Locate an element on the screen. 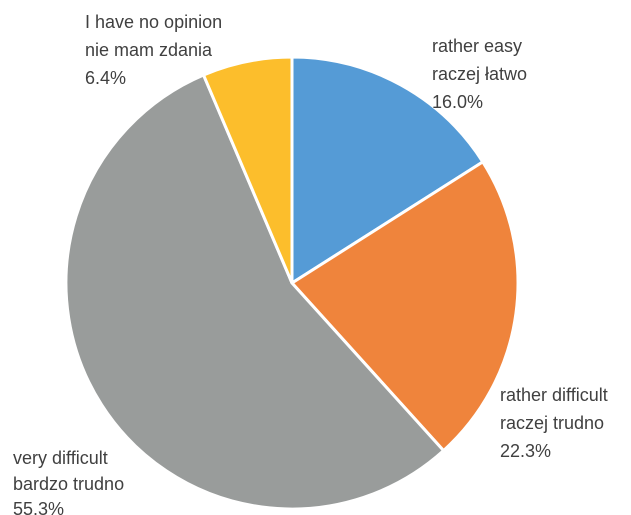  very-difficult-label-pl: bardzo trudno is located at coordinates (68, 484).